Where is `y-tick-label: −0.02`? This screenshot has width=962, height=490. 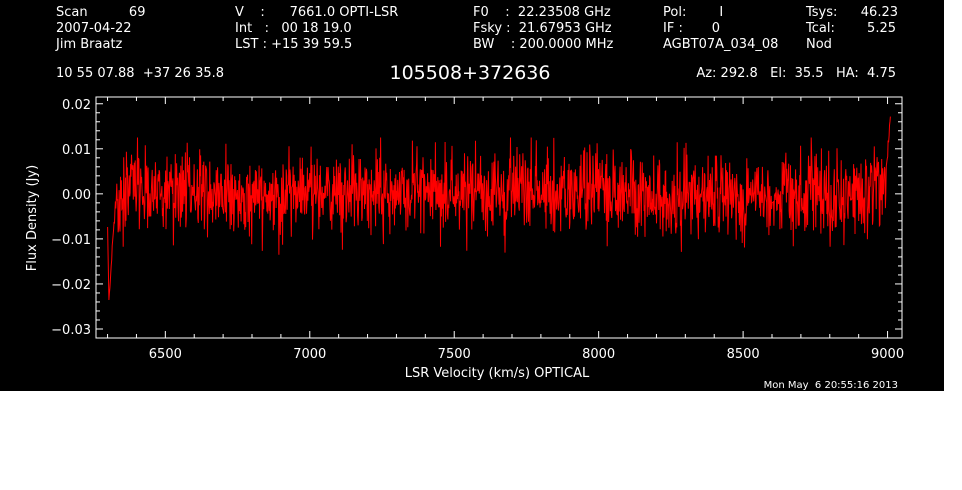
y-tick-label: −0.02 is located at coordinates (71, 285).